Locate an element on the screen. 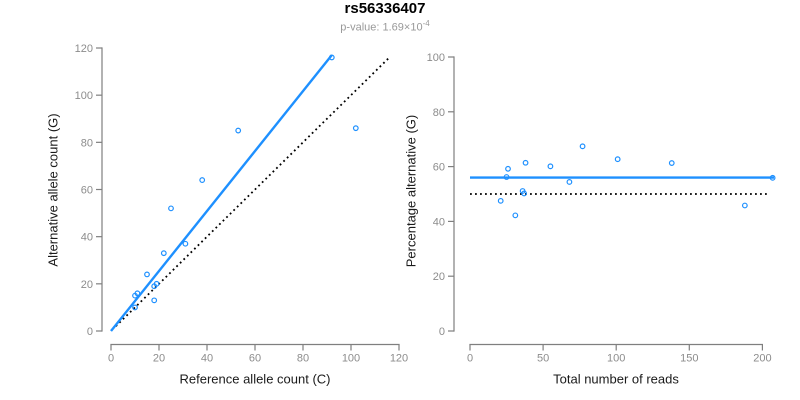 This screenshot has height=400, width=800. x-tick-label: 50 is located at coordinates (543, 359).